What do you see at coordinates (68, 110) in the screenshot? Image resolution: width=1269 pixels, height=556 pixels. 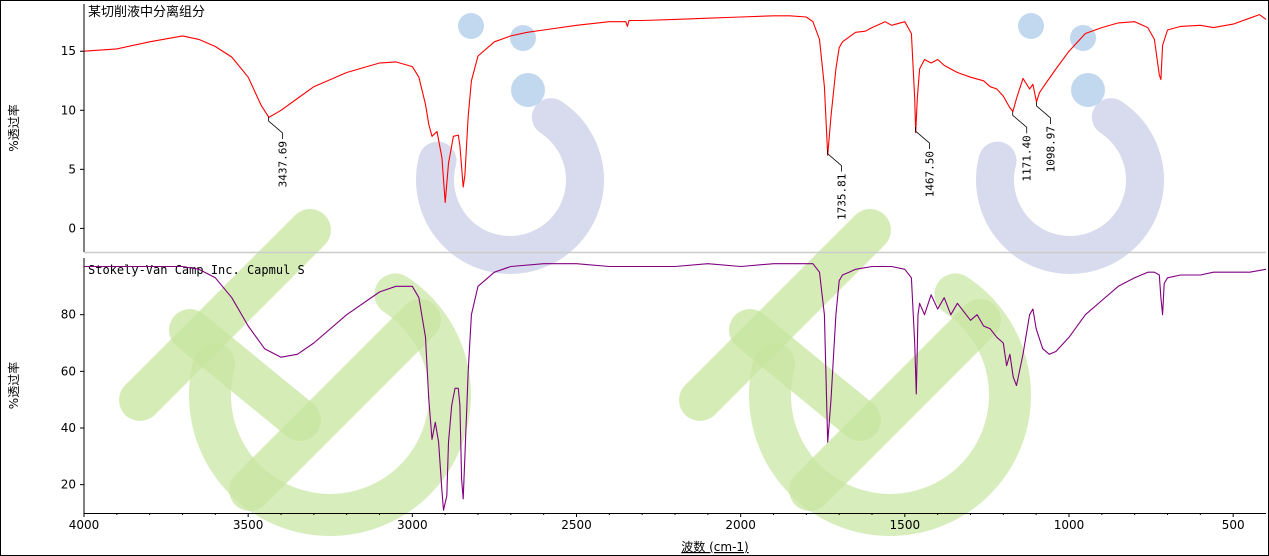 I see `y-tick-label: 10` at bounding box center [68, 110].